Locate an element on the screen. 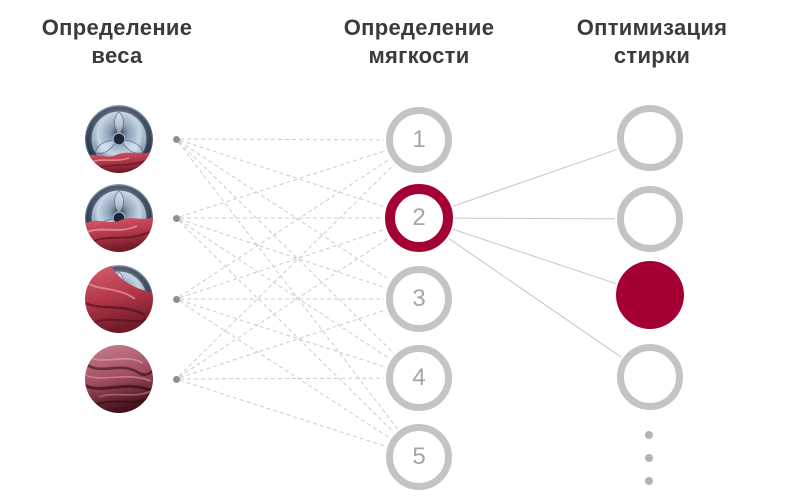 The width and height of the screenshot is (800, 502). softness-node-label: 5 is located at coordinates (419, 456).